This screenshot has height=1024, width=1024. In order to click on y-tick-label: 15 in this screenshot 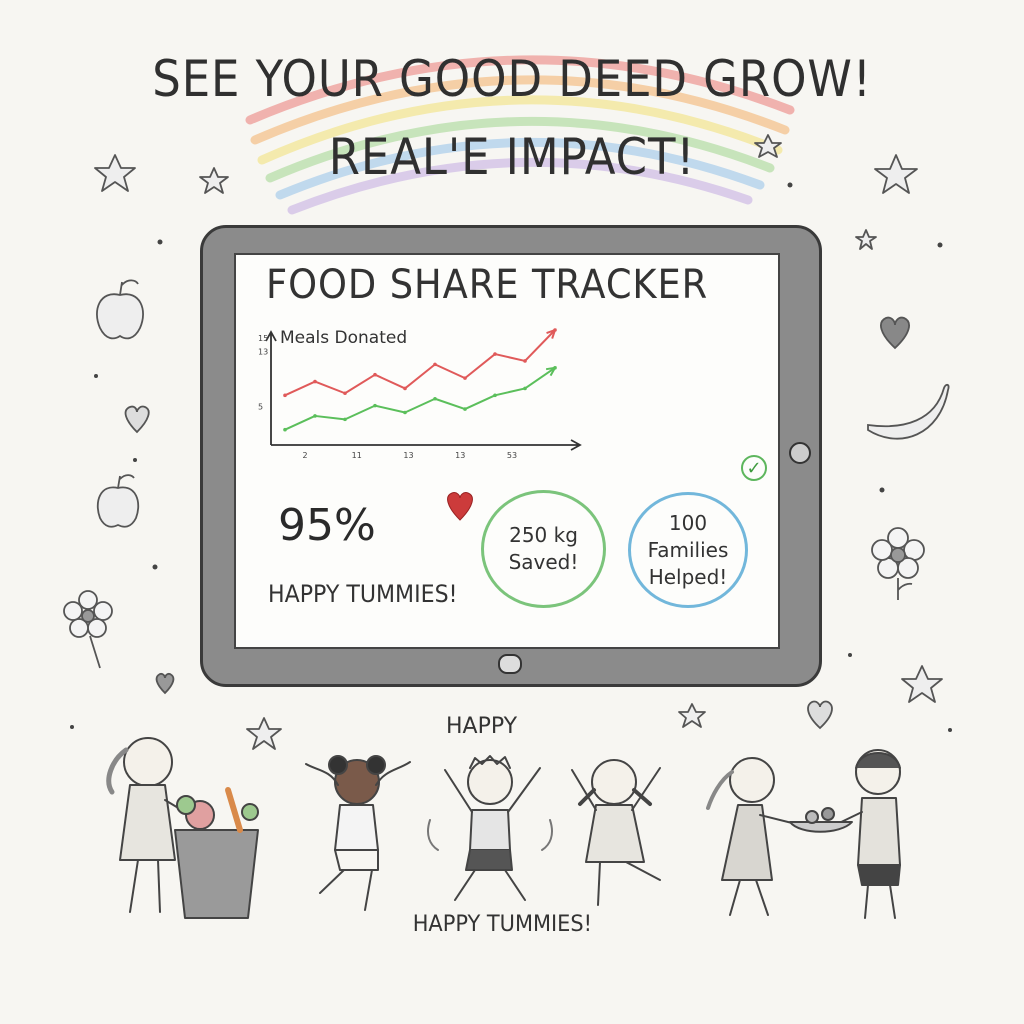, I will do `click(263, 338)`.